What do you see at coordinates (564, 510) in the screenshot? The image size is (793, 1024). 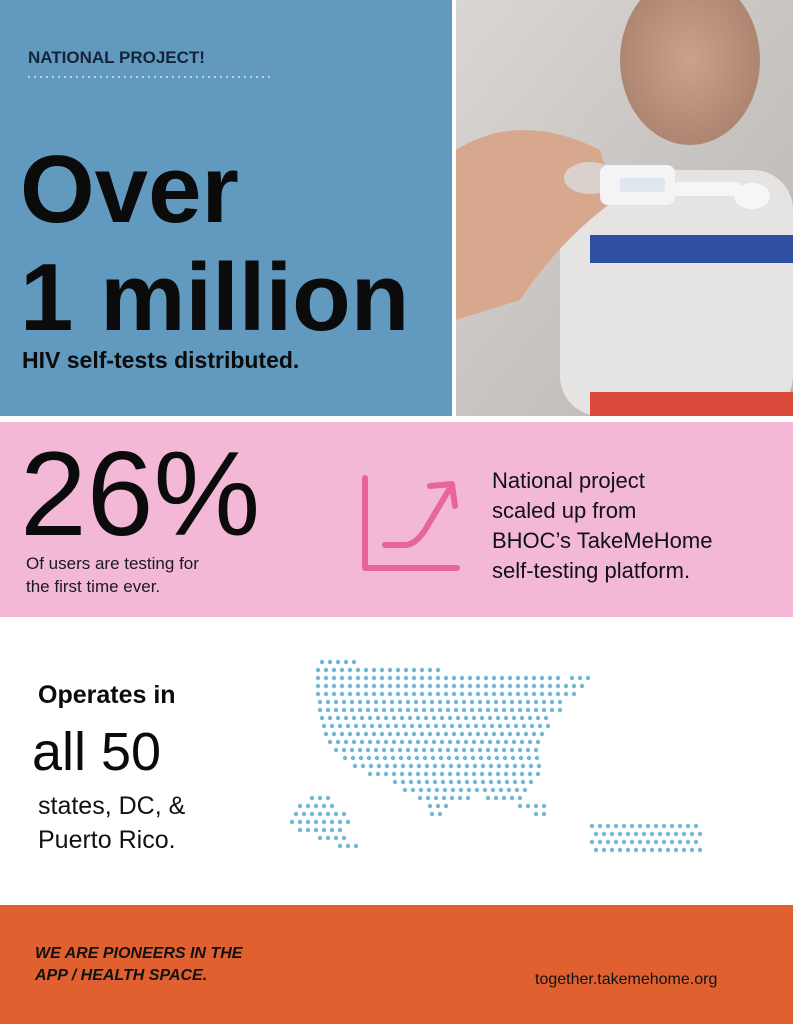 I see `project-text: scaled up from` at bounding box center [564, 510].